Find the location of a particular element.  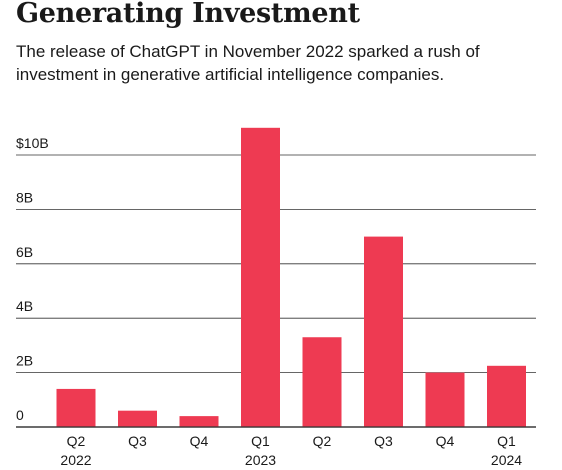

y-tick-label: 8B is located at coordinates (24, 197).